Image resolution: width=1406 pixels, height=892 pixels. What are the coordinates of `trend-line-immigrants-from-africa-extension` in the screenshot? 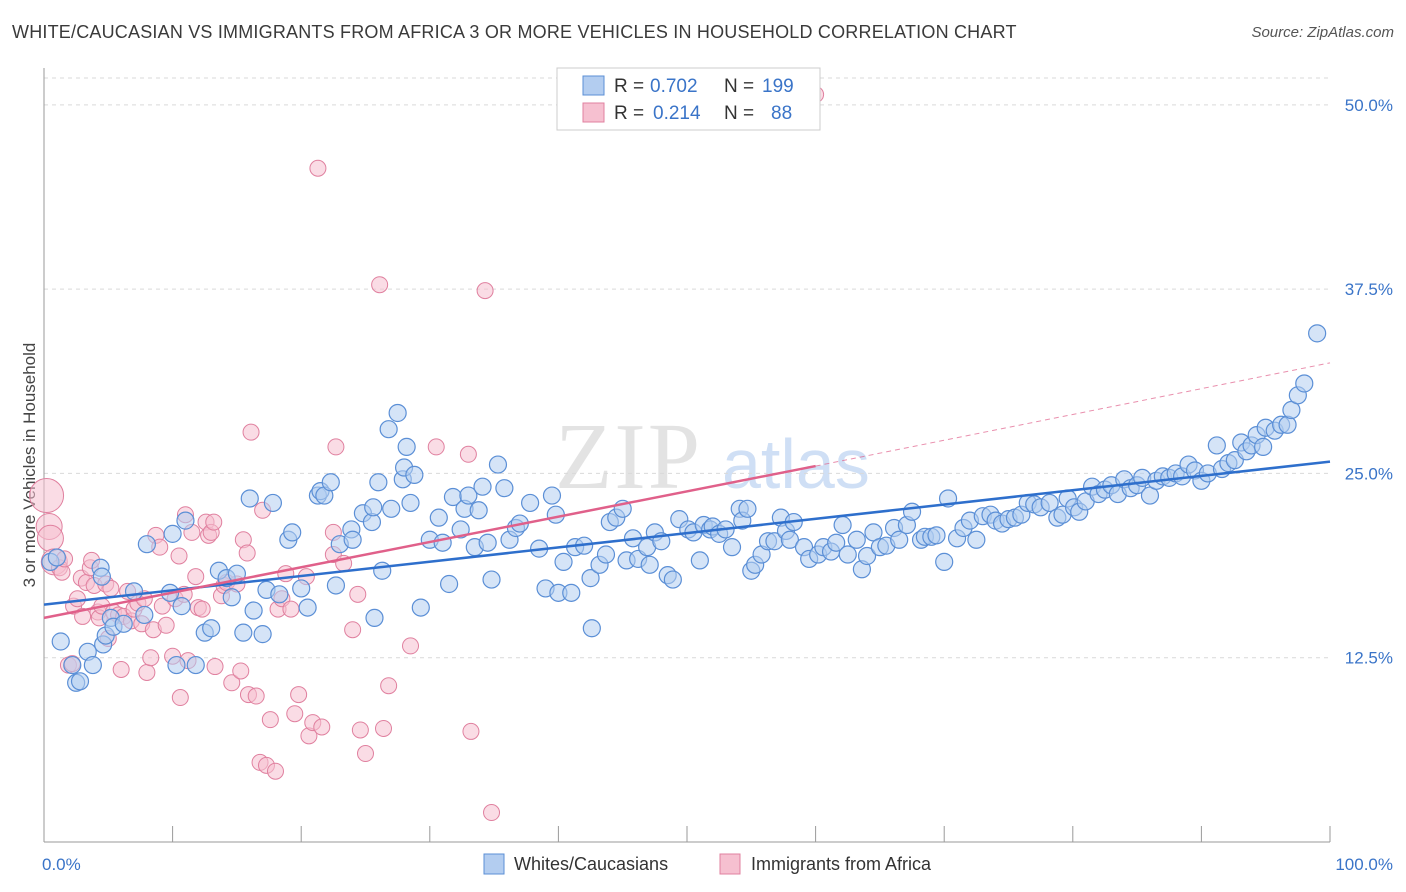 It's located at (1073, 414).